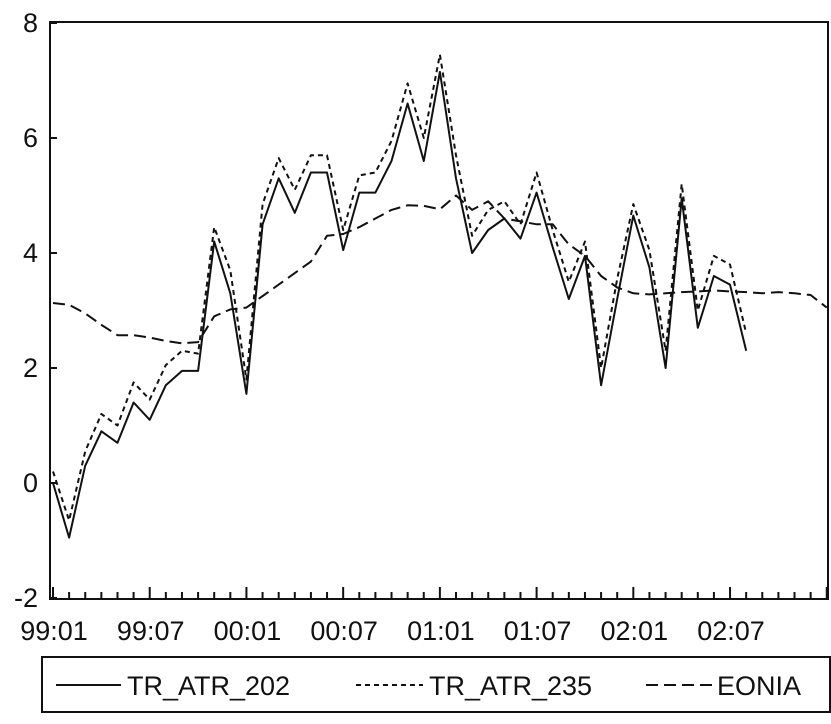  What do you see at coordinates (441, 631) in the screenshot?
I see `x-tick-label: 01:01` at bounding box center [441, 631].